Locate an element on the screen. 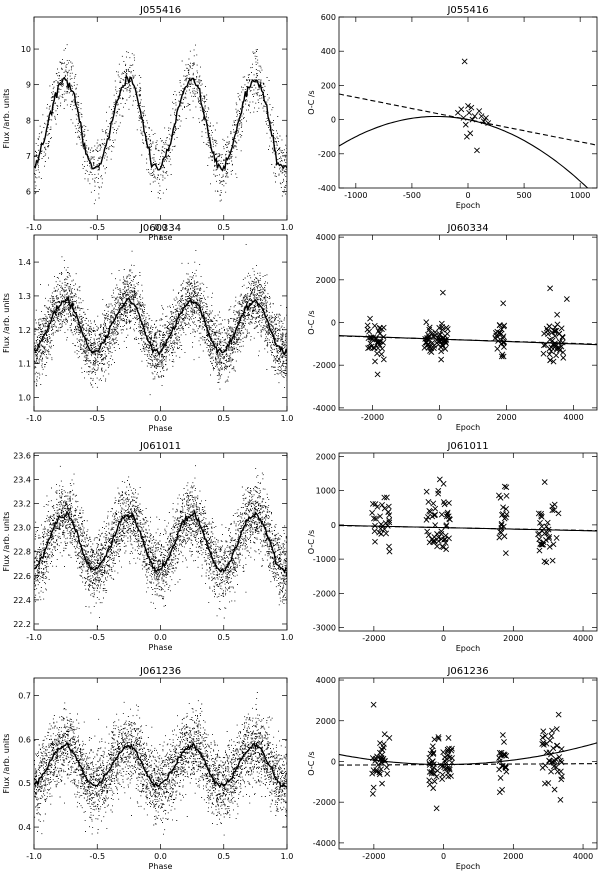 The image size is (600, 878). x-axis-label: Phase is located at coordinates (161, 866).